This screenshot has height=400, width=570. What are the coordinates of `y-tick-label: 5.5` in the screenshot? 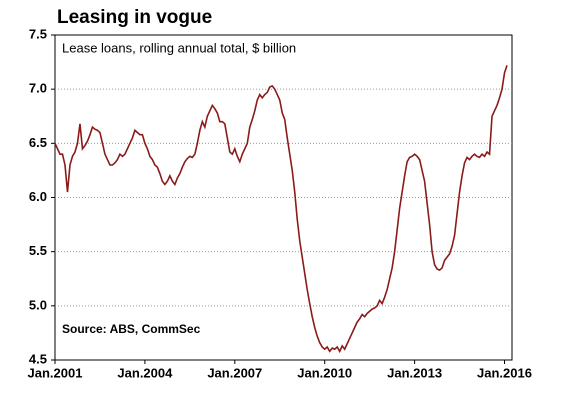 It's located at (38, 250).